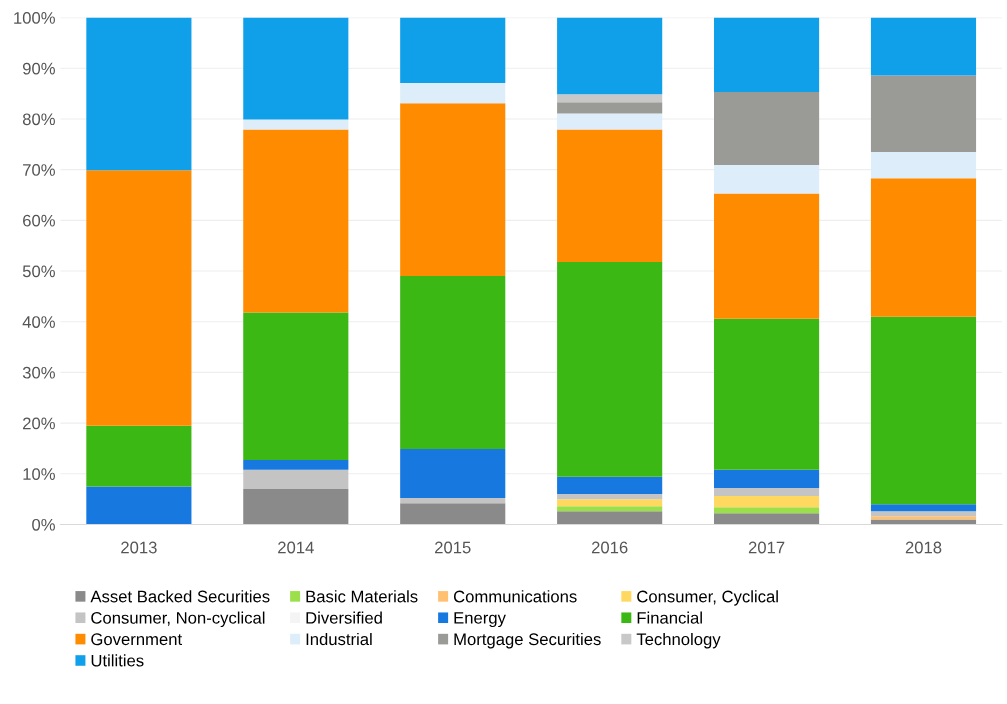  Describe the element at coordinates (339, 639) in the screenshot. I see `legend-label: Industrial` at that location.